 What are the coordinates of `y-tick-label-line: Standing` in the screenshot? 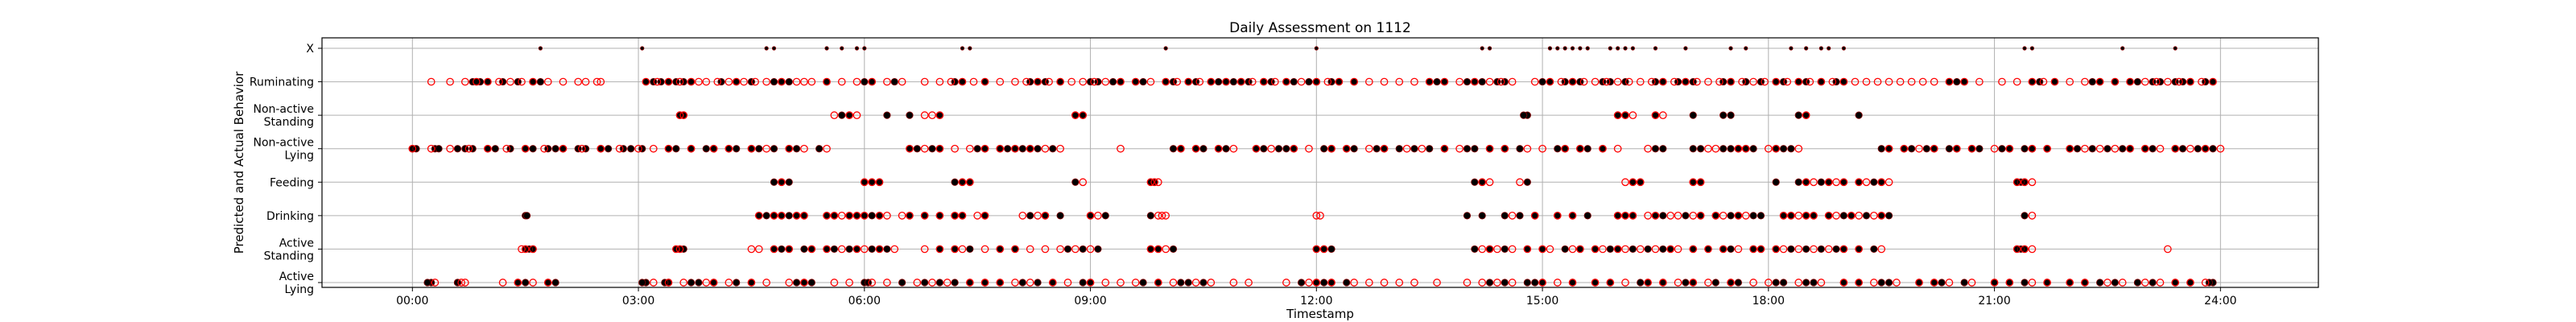 It's located at (289, 122).